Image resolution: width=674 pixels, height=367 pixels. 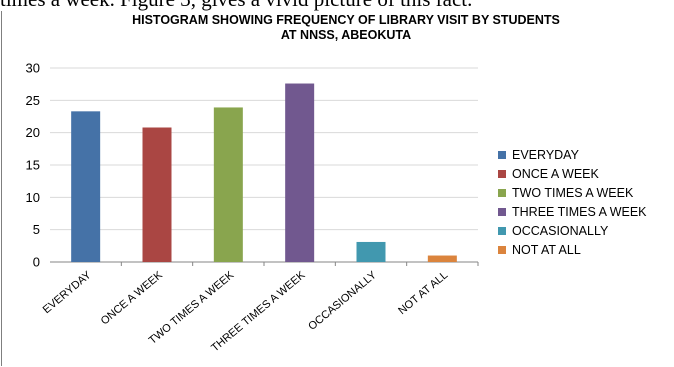 I want to click on y-tick-label: 5, so click(x=36, y=229).